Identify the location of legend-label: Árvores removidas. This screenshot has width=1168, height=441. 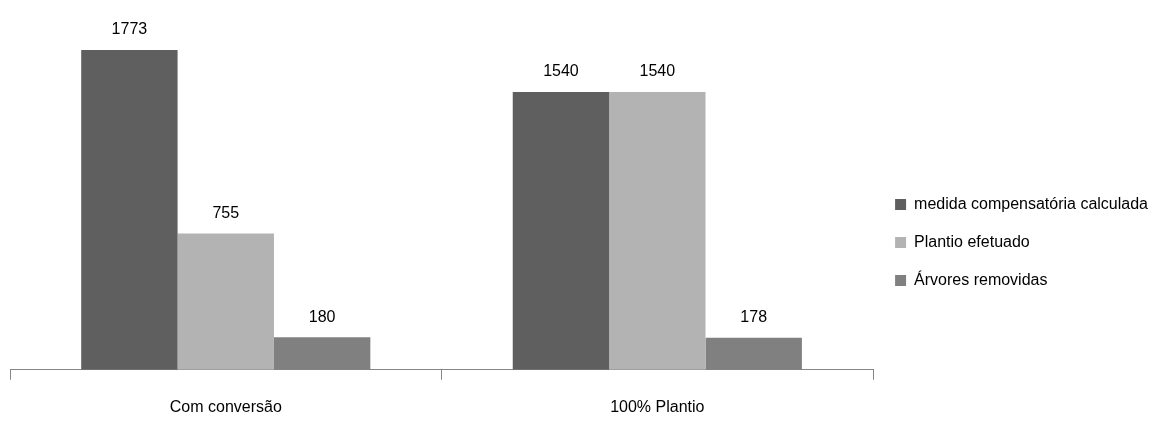
(981, 278).